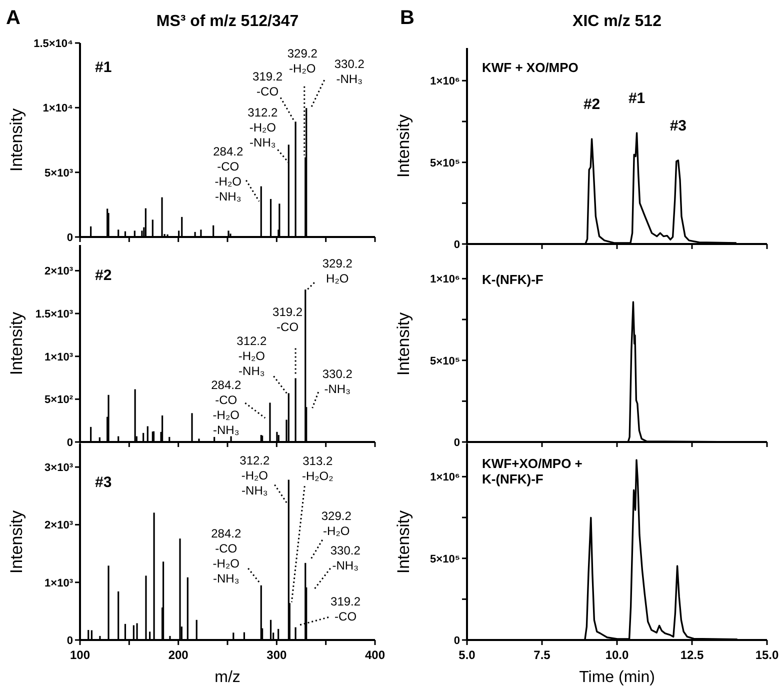  What do you see at coordinates (692, 655) in the screenshot?
I see `x-tick-label: 12.5` at bounding box center [692, 655].